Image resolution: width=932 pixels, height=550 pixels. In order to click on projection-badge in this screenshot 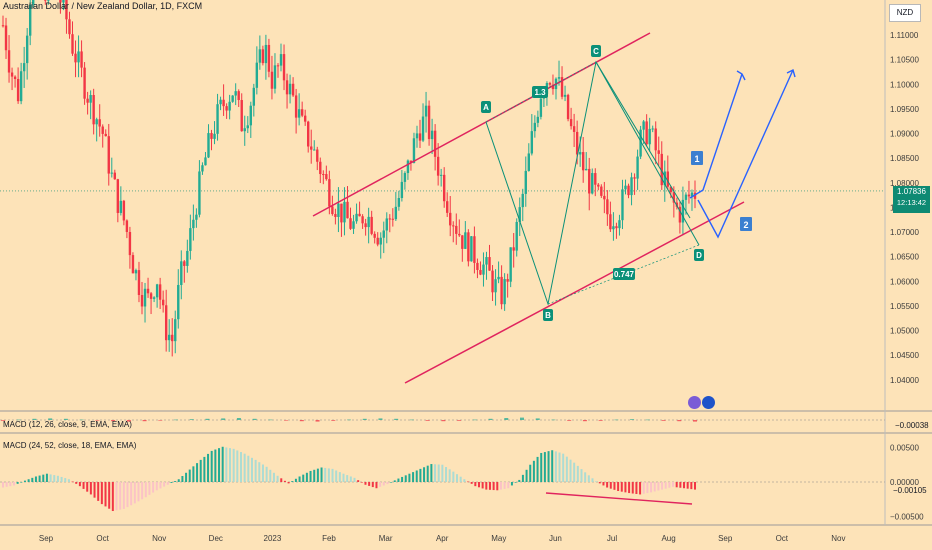, I will do `click(746, 224)`.